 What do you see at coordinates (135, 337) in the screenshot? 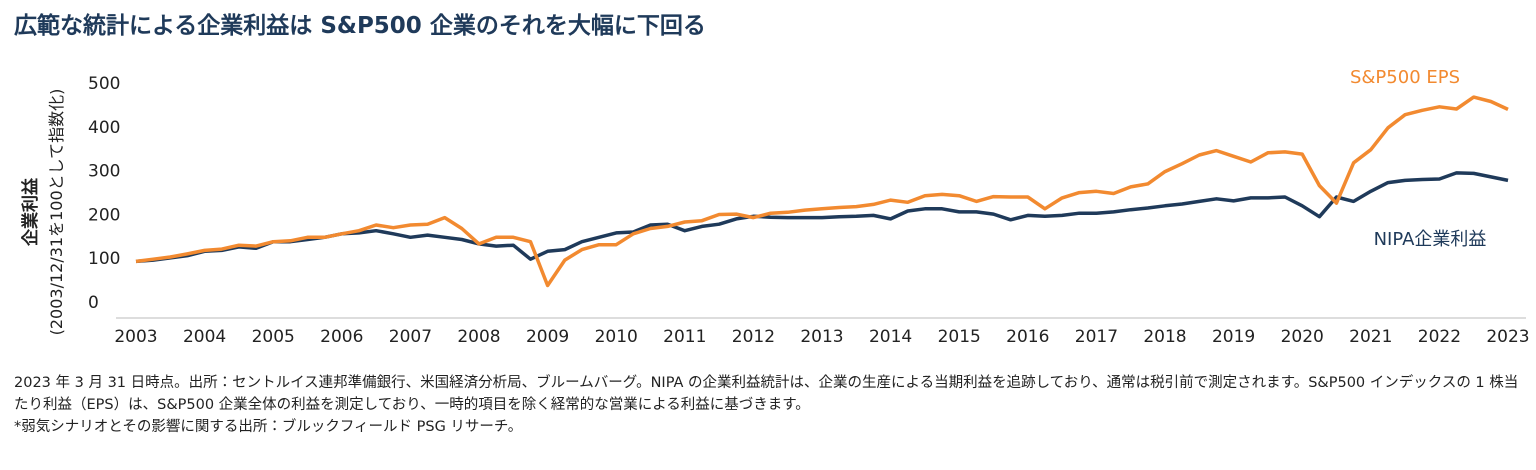
I see `x-tick-label: 2003` at bounding box center [135, 337].